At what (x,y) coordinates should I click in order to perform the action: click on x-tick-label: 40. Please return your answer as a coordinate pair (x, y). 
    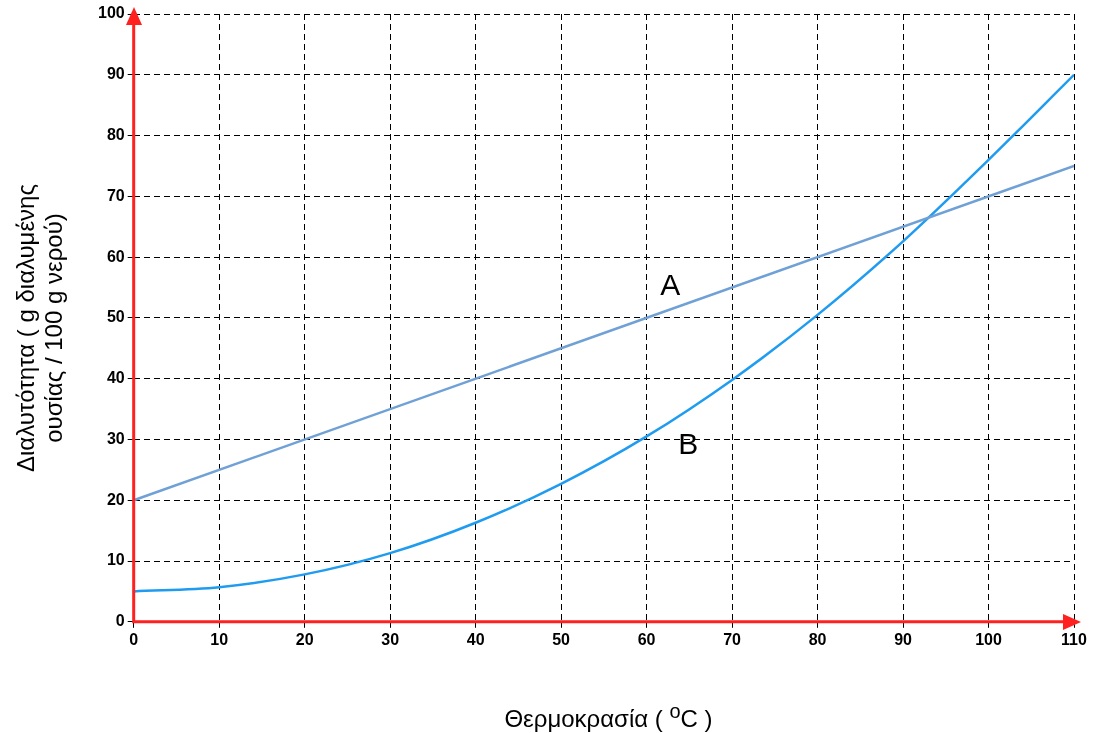
    Looking at the image, I should click on (475, 639).